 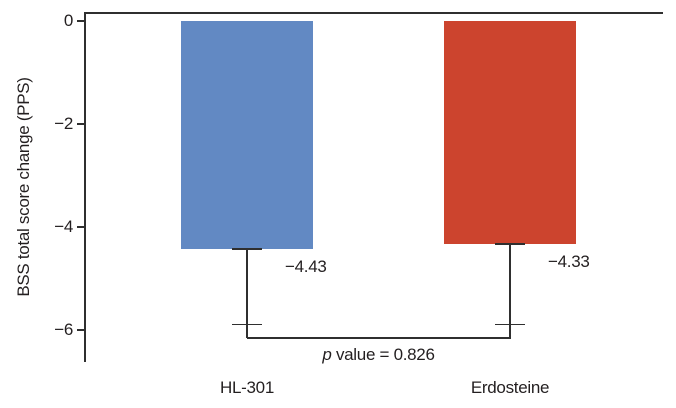 I want to click on category-label: Erdosteine, so click(x=510, y=387).